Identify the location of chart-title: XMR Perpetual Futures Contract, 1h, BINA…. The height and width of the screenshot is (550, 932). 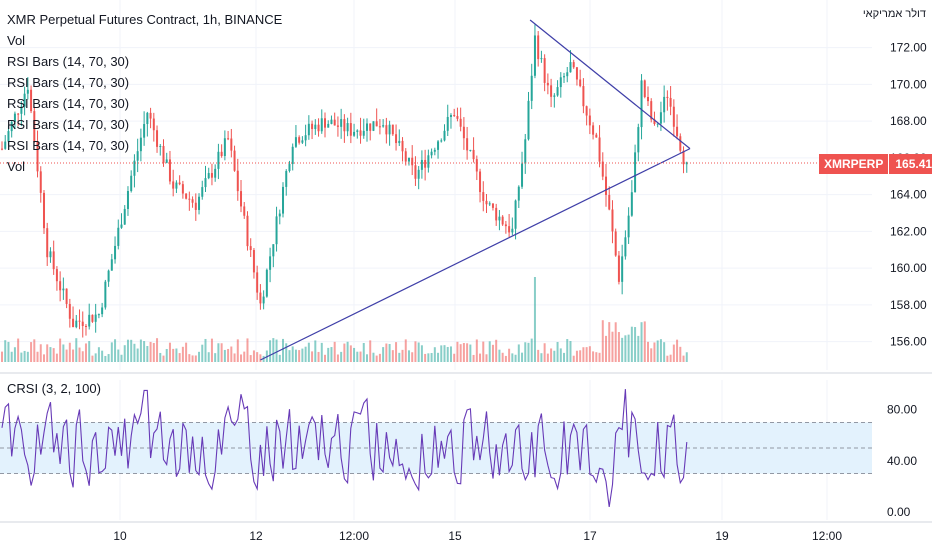
(145, 19).